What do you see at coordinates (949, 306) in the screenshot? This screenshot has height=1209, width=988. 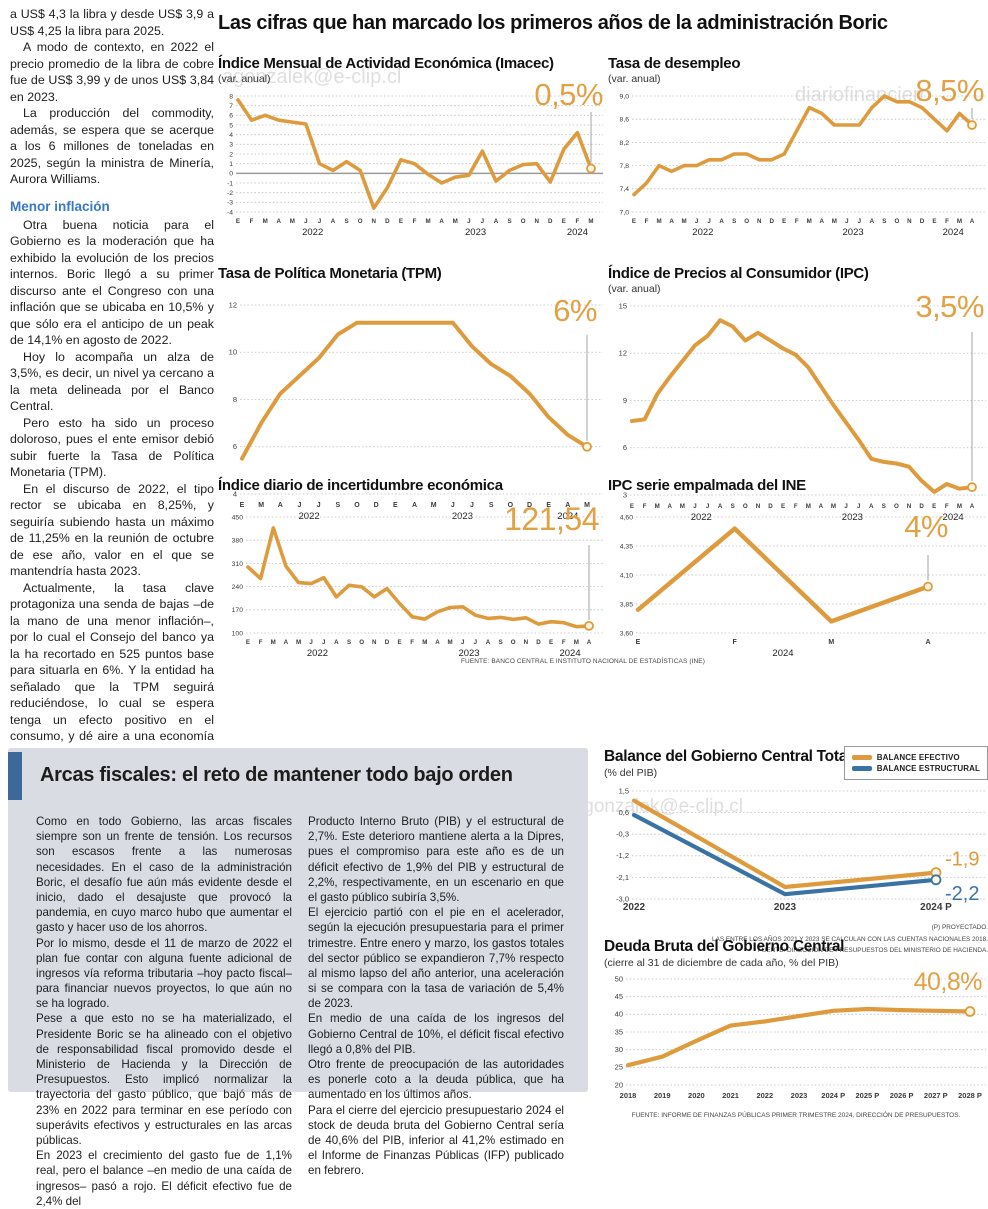 I see `chart-highlight-value: 3,5%` at bounding box center [949, 306].